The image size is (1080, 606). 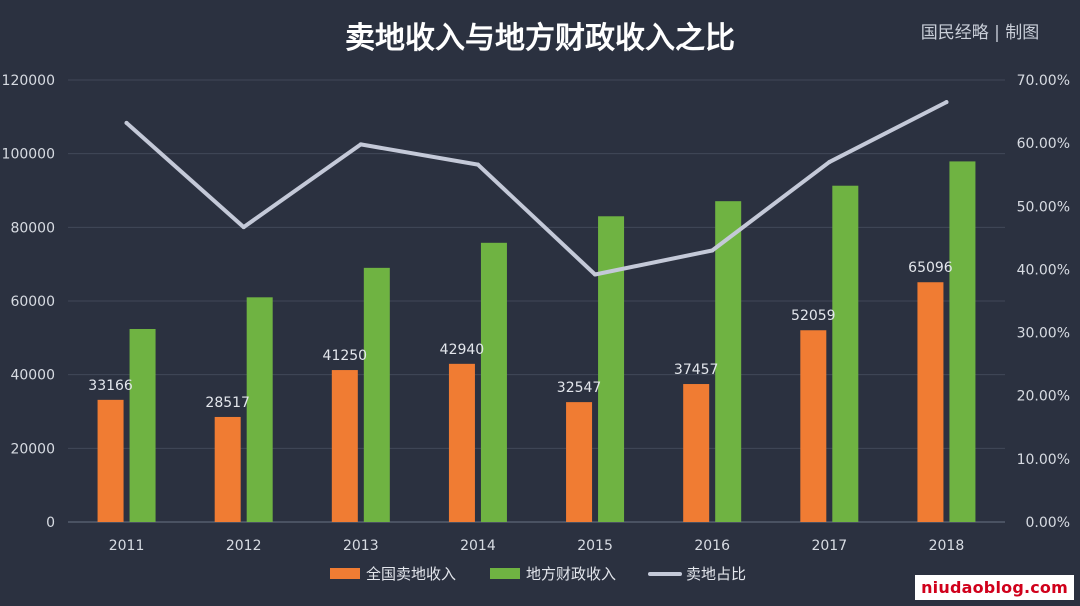 What do you see at coordinates (32, 449) in the screenshot?
I see `y-left-tick-label: 20000` at bounding box center [32, 449].